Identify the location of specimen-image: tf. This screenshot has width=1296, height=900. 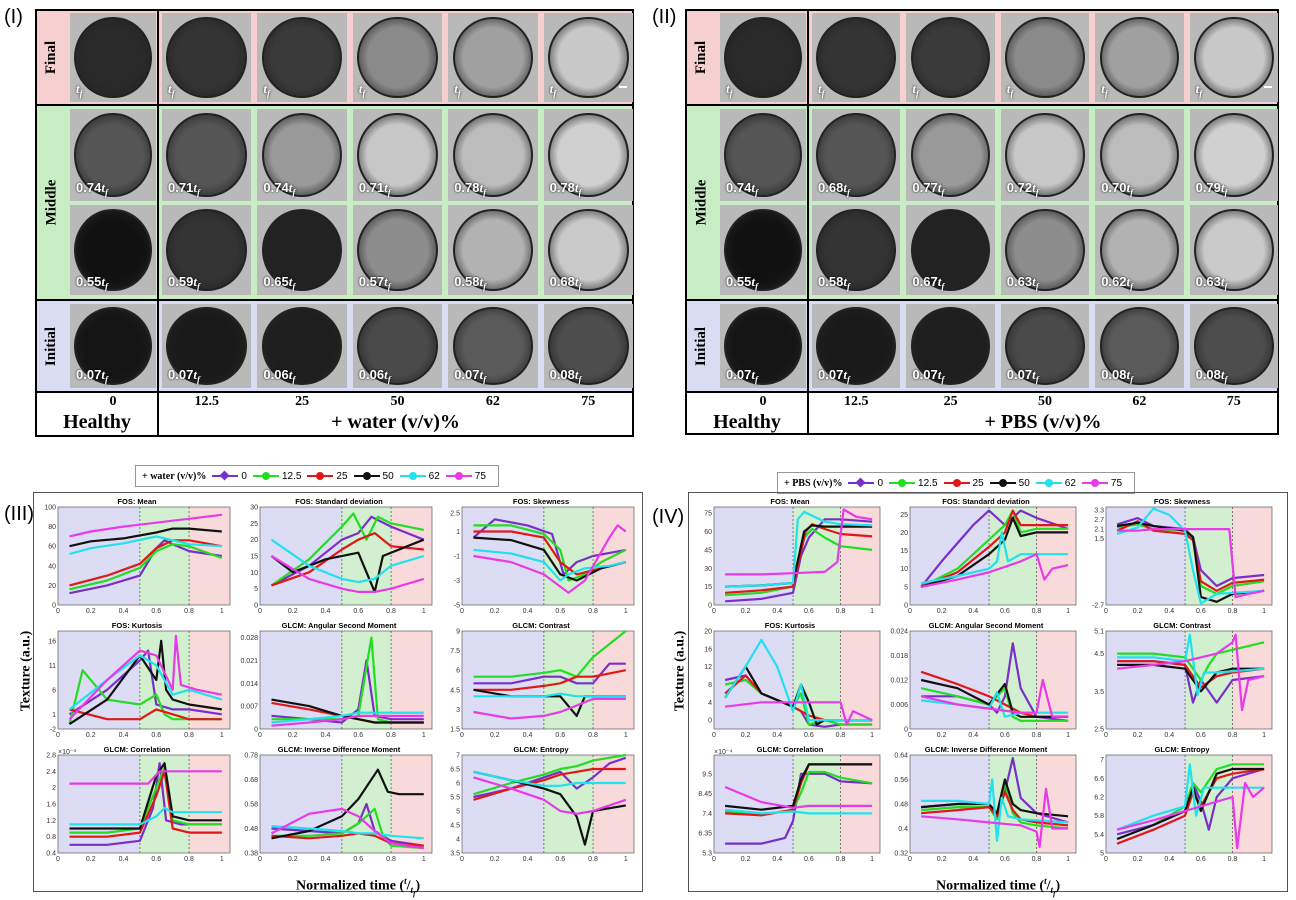
(856, 57).